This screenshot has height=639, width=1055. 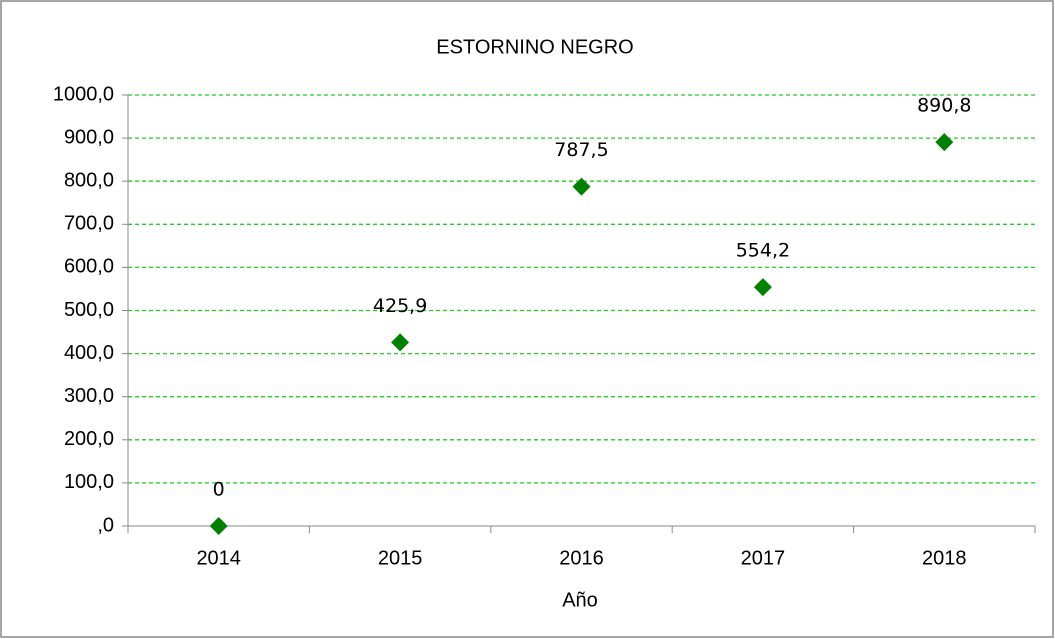 I want to click on x-tick-label: 2014, so click(x=218, y=558).